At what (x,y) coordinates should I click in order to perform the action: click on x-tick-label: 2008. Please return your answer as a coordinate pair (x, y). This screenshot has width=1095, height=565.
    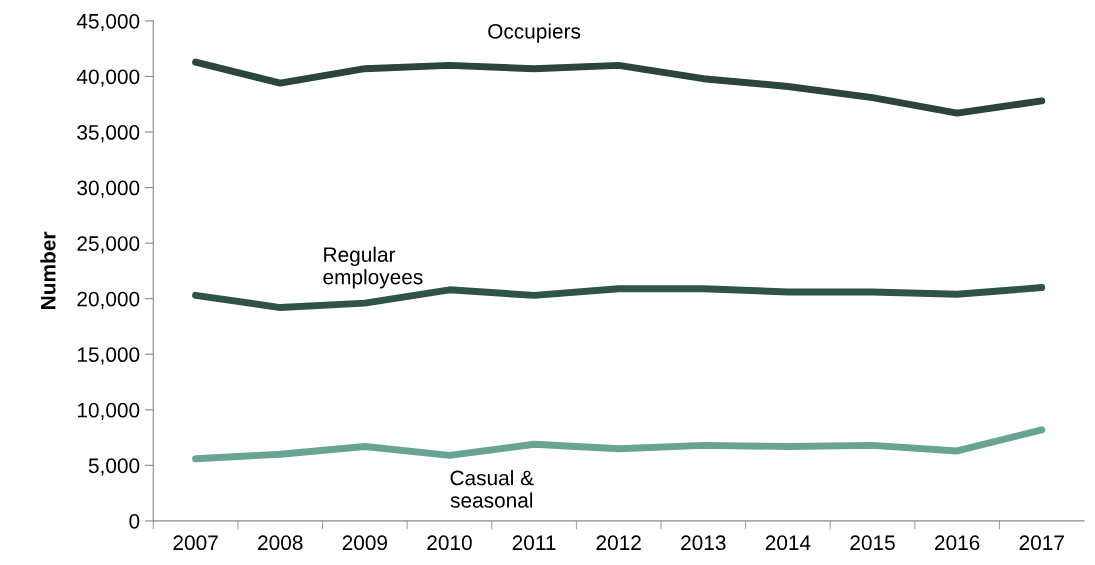
    Looking at the image, I should click on (280, 543).